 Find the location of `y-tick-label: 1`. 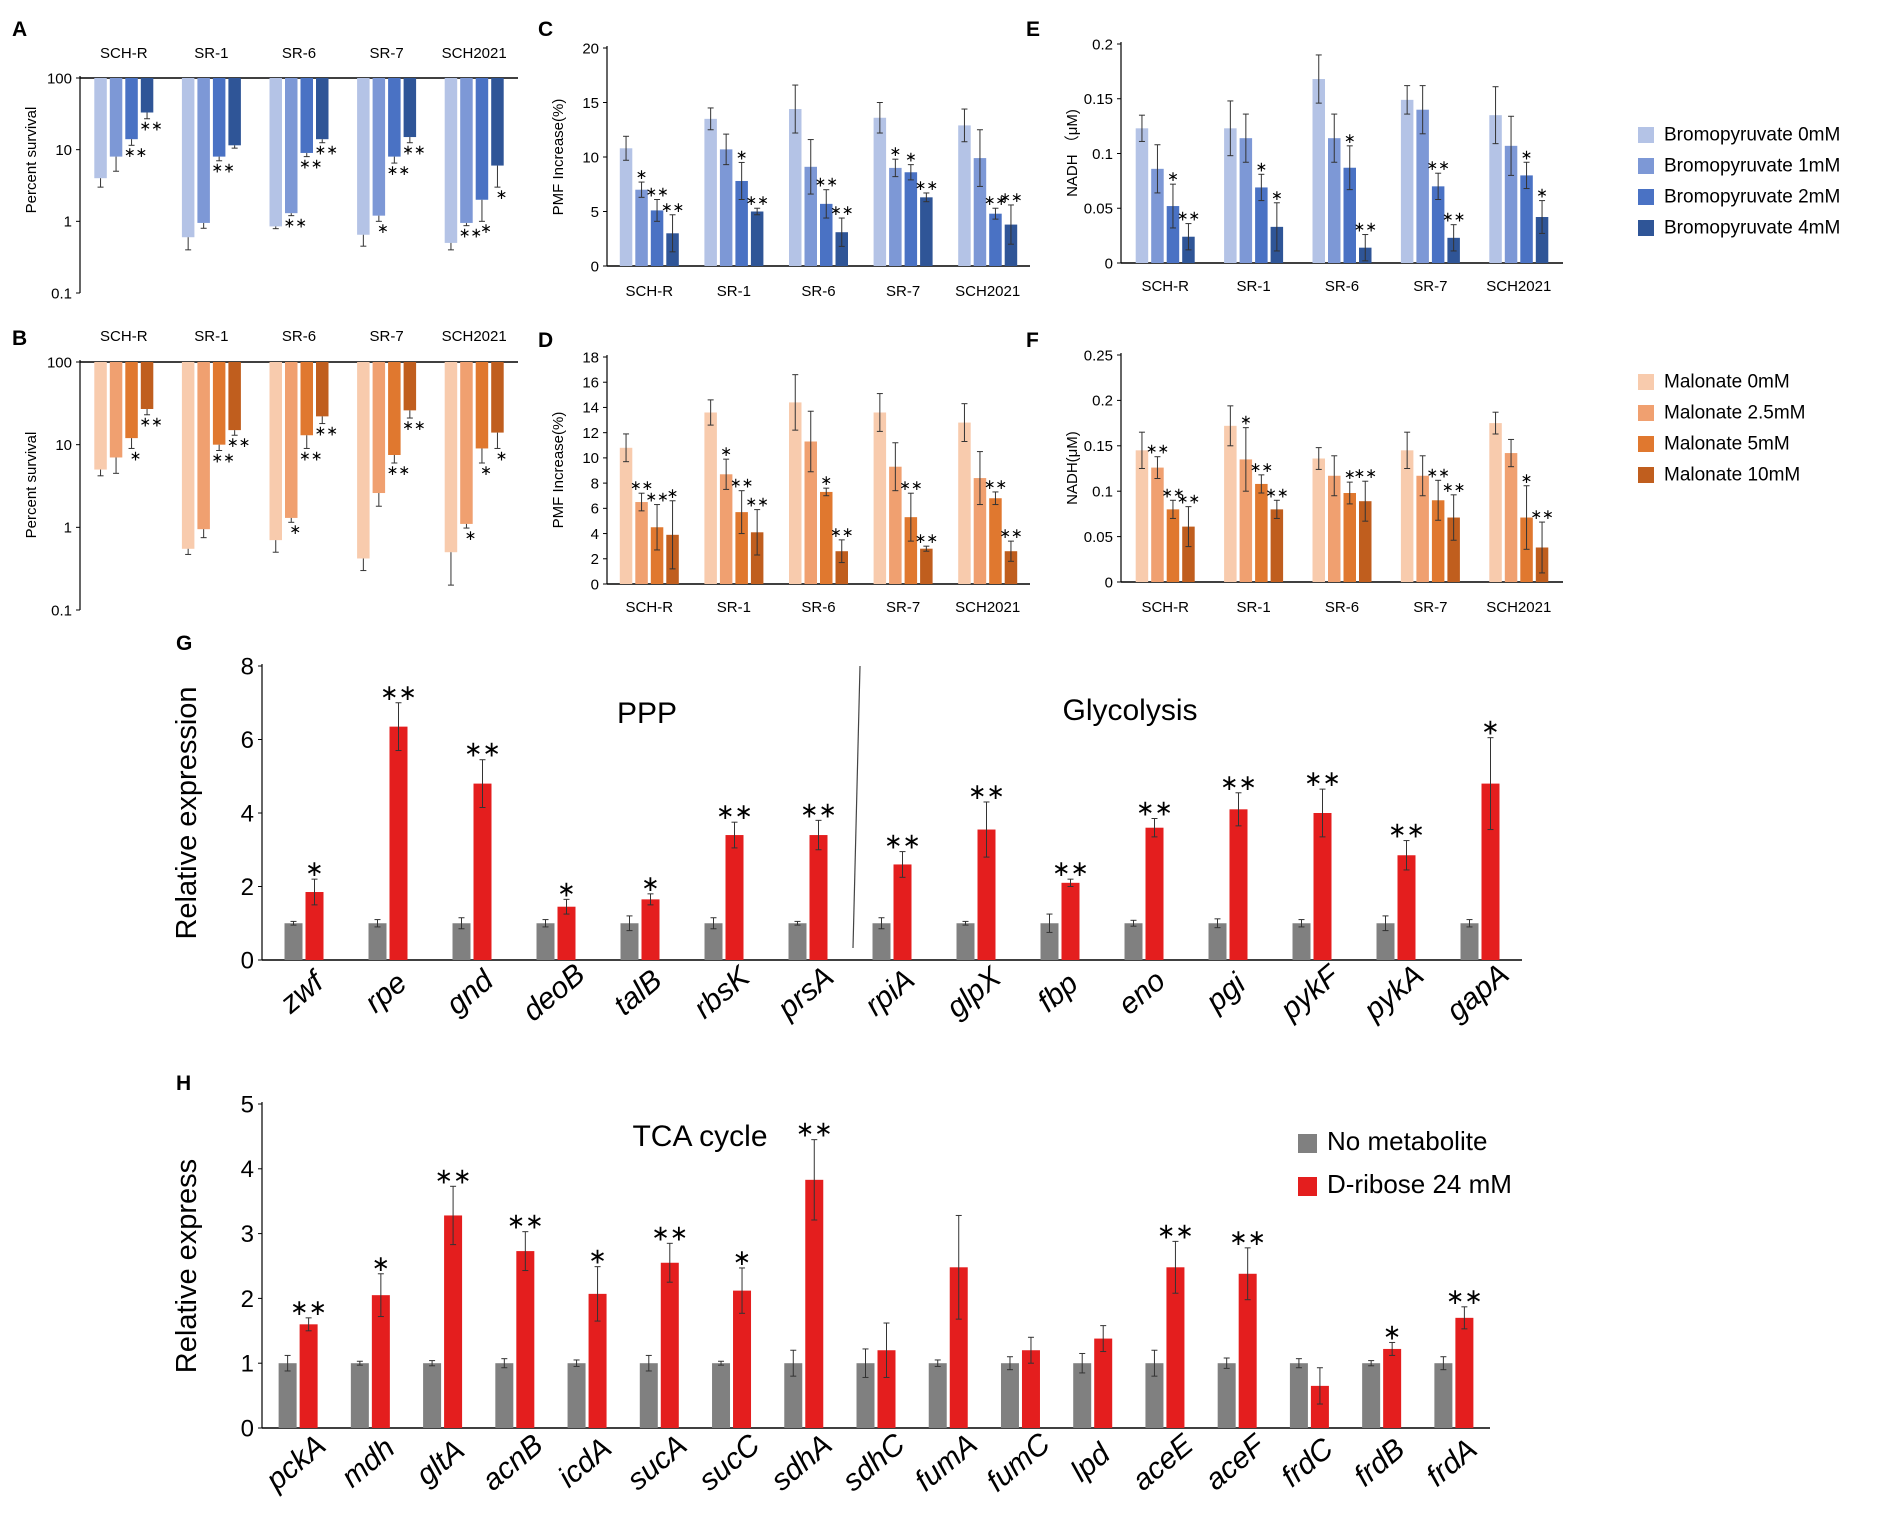

y-tick-label: 1 is located at coordinates (68, 528).